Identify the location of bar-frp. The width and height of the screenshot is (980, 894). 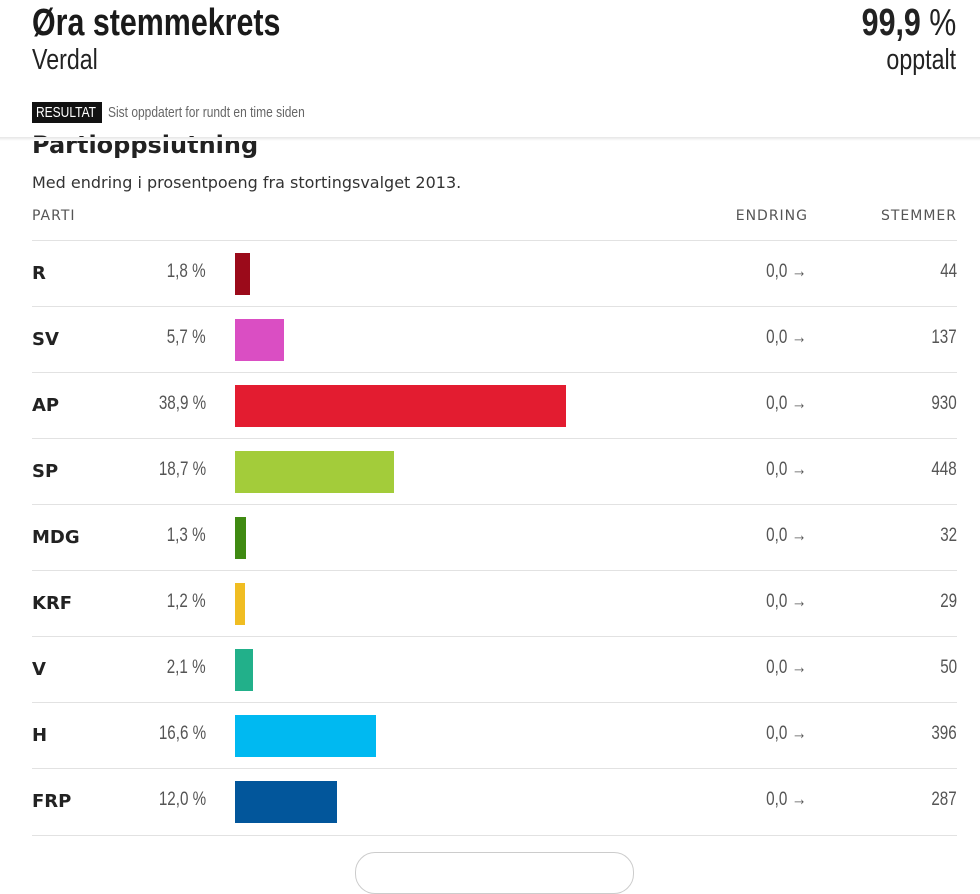
(286, 802).